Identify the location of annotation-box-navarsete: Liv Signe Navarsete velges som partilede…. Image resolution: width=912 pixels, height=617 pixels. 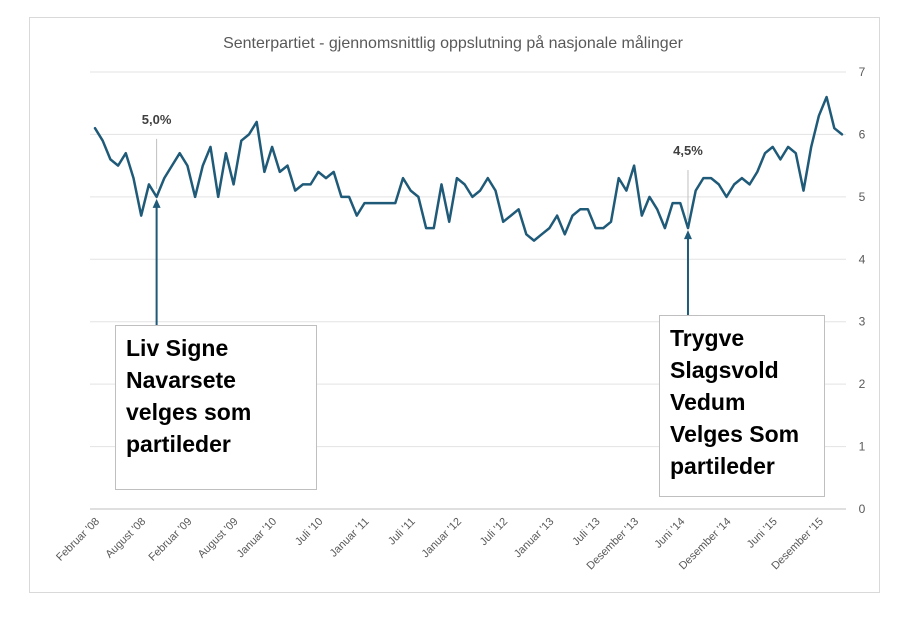
(216, 407).